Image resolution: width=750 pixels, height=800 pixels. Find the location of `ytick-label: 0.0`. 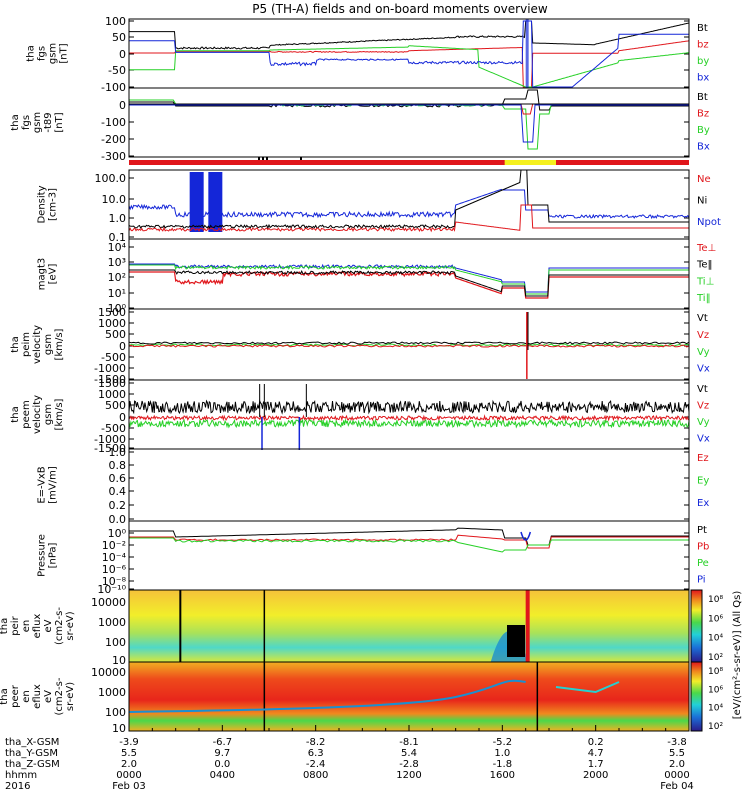

ytick-label: 0.0 is located at coordinates (118, 519).